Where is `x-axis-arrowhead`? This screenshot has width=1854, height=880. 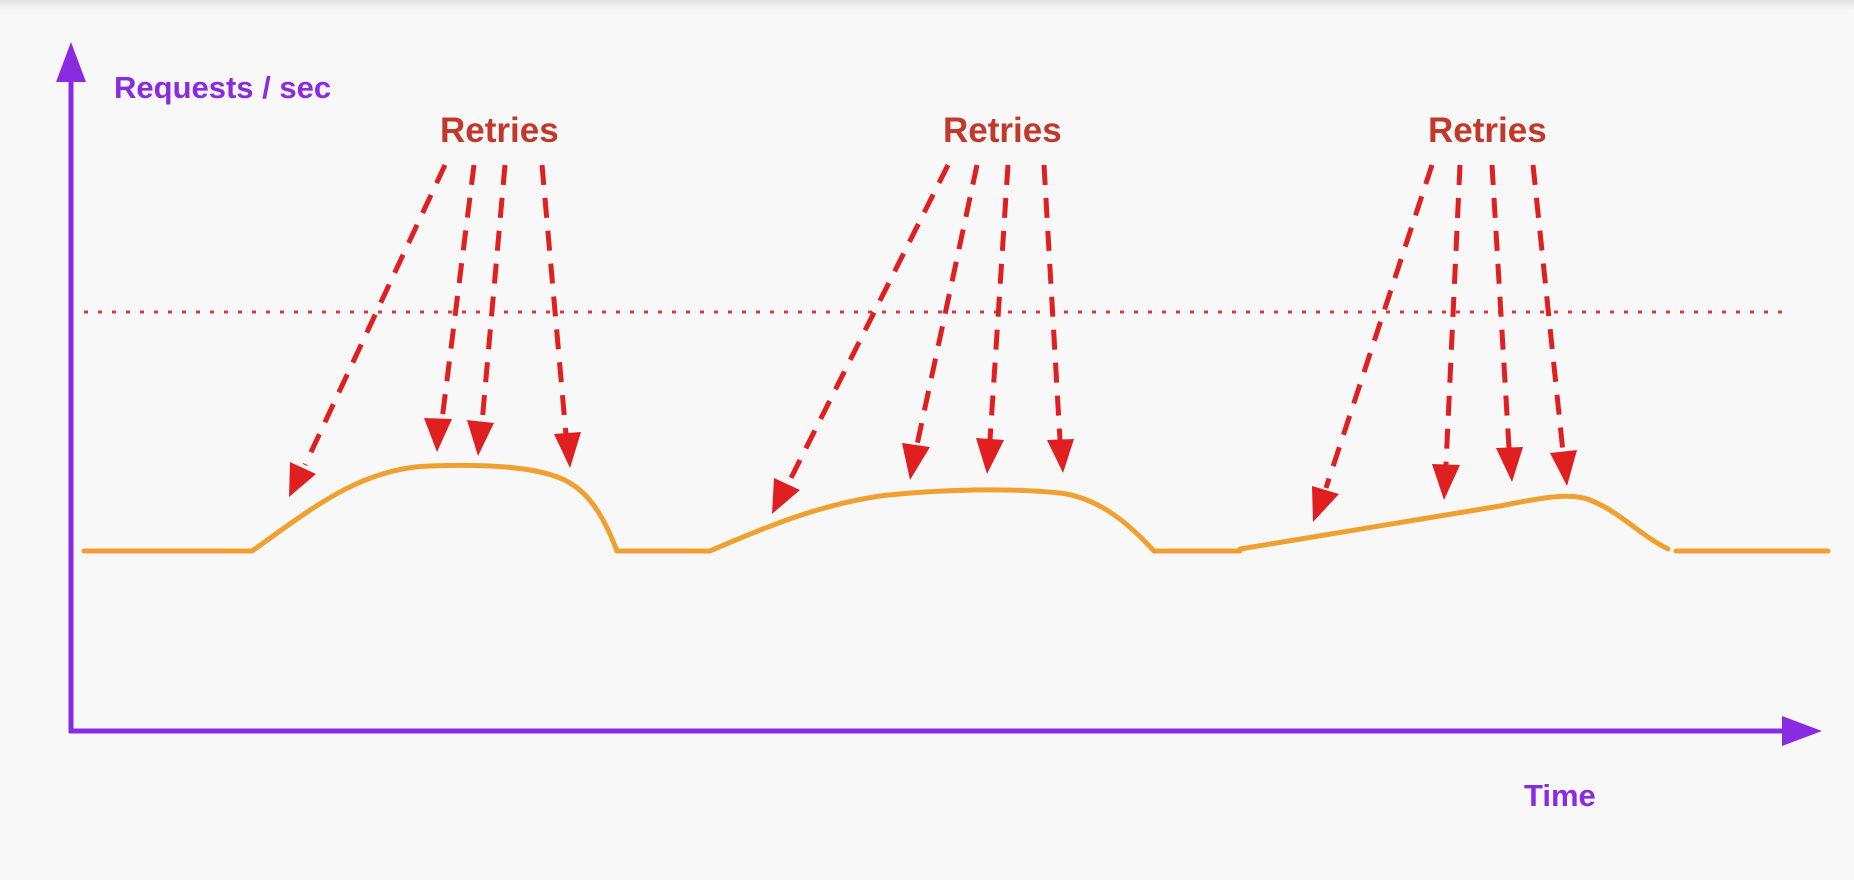
x-axis-arrowhead is located at coordinates (1802, 731).